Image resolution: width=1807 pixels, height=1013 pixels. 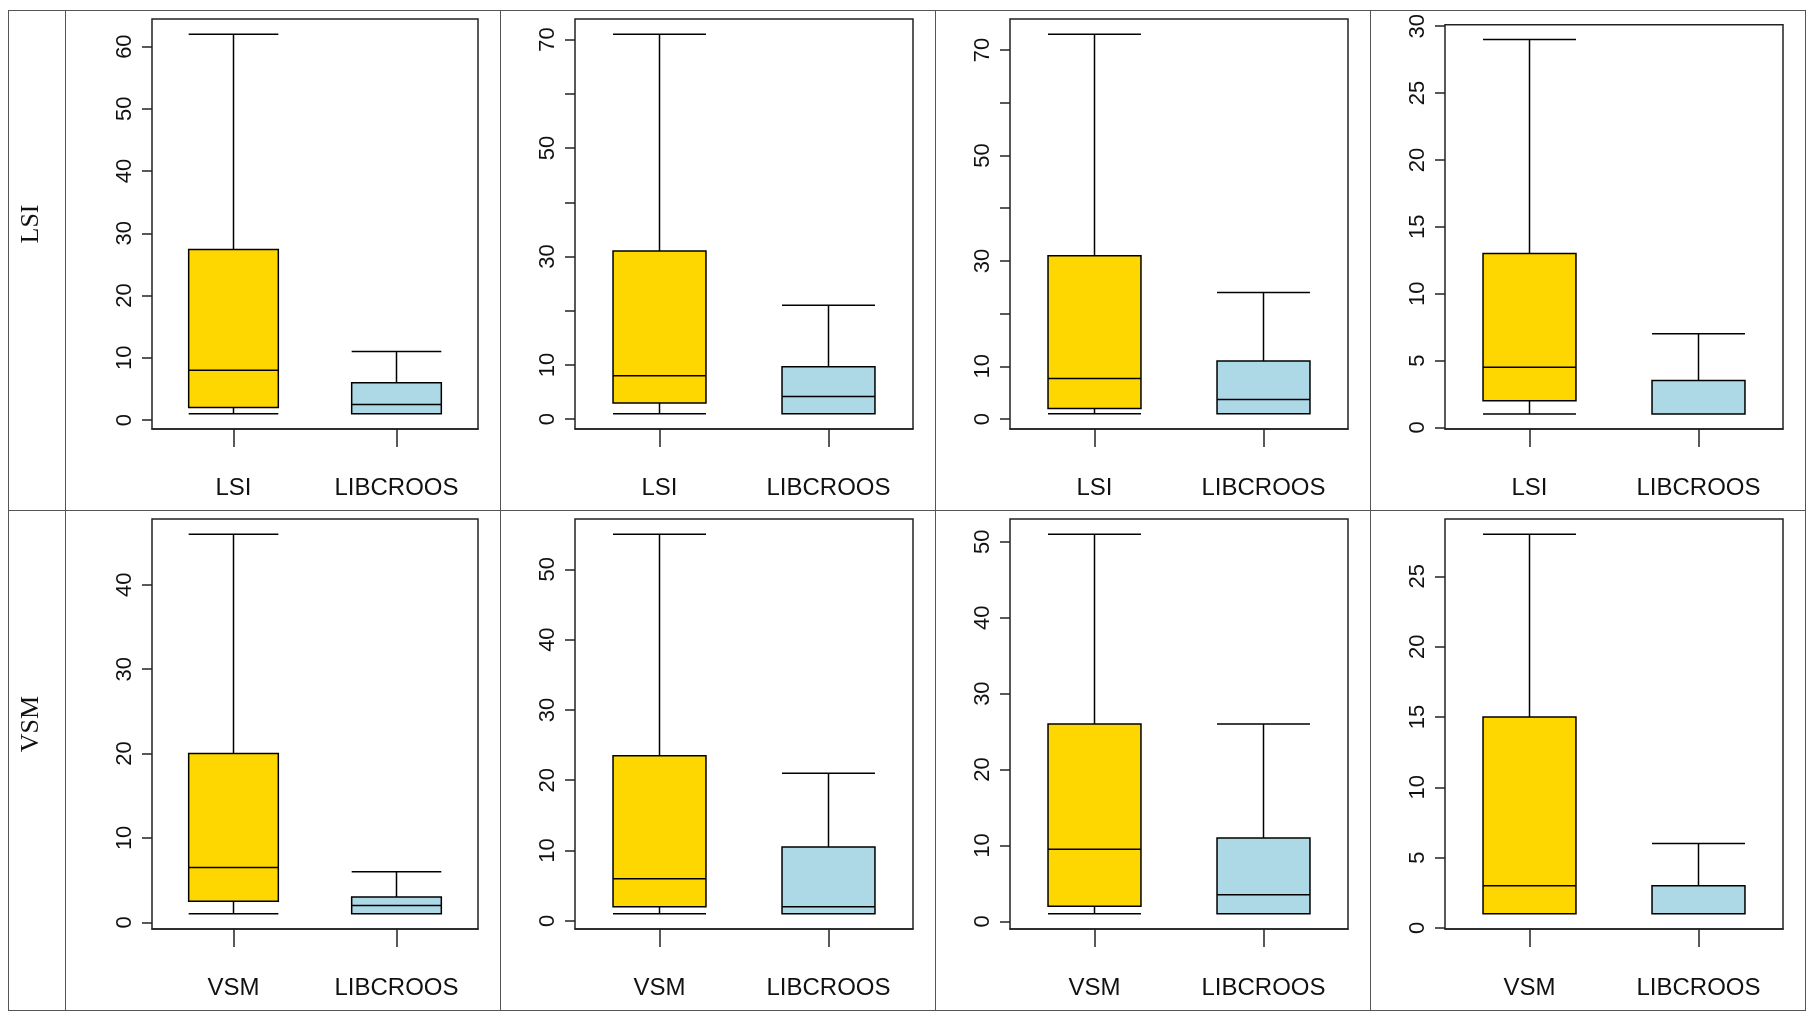 What do you see at coordinates (29, 224) in the screenshot?
I see `y-axis-title: LSI` at bounding box center [29, 224].